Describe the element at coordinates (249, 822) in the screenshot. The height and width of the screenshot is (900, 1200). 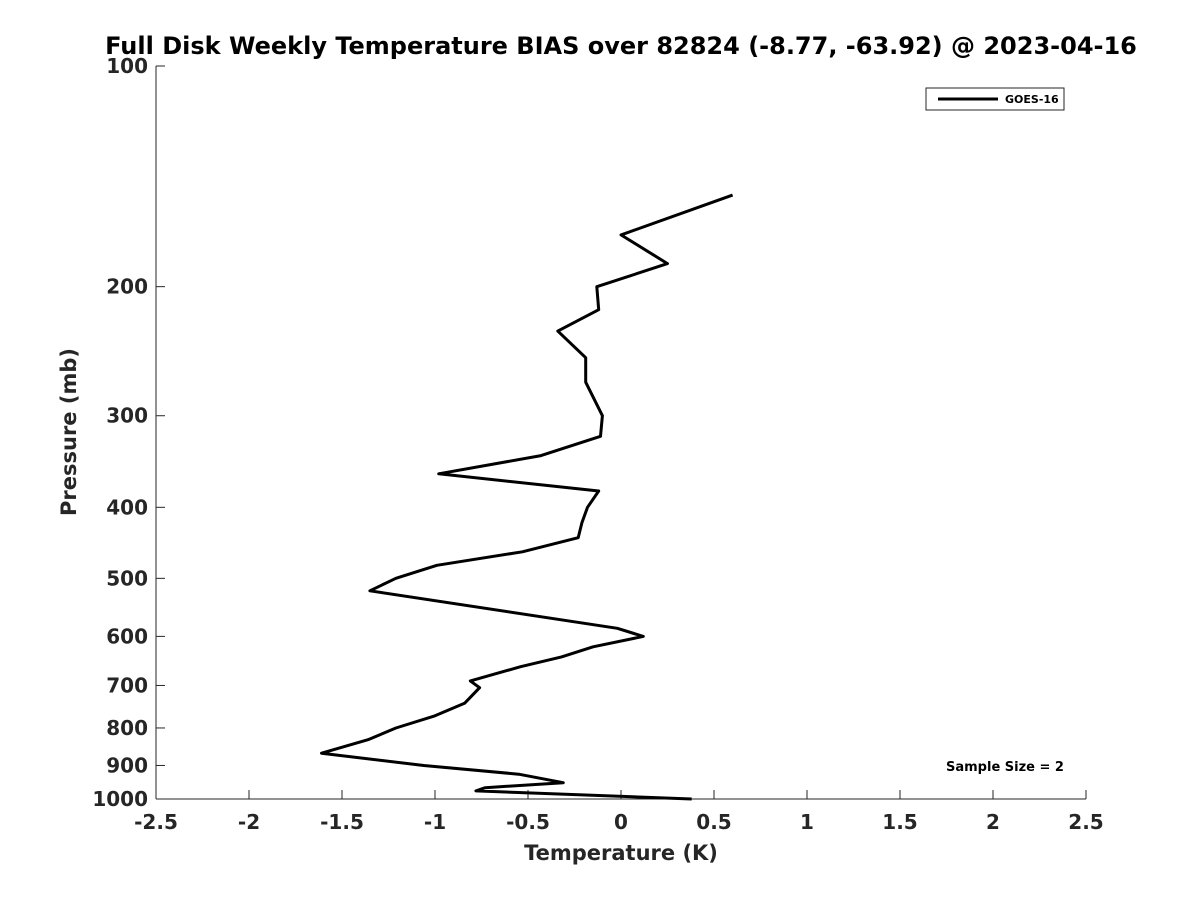
I see `x-tick-label: -2` at that location.